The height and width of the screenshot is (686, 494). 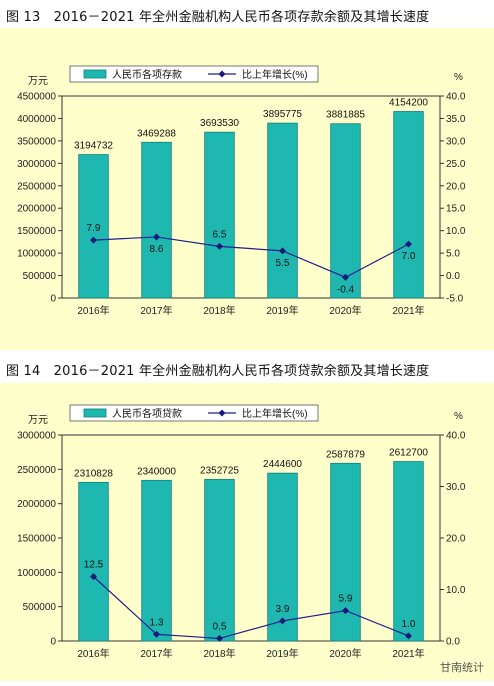 I want to click on bar-value-label: 2340000, so click(x=156, y=471).